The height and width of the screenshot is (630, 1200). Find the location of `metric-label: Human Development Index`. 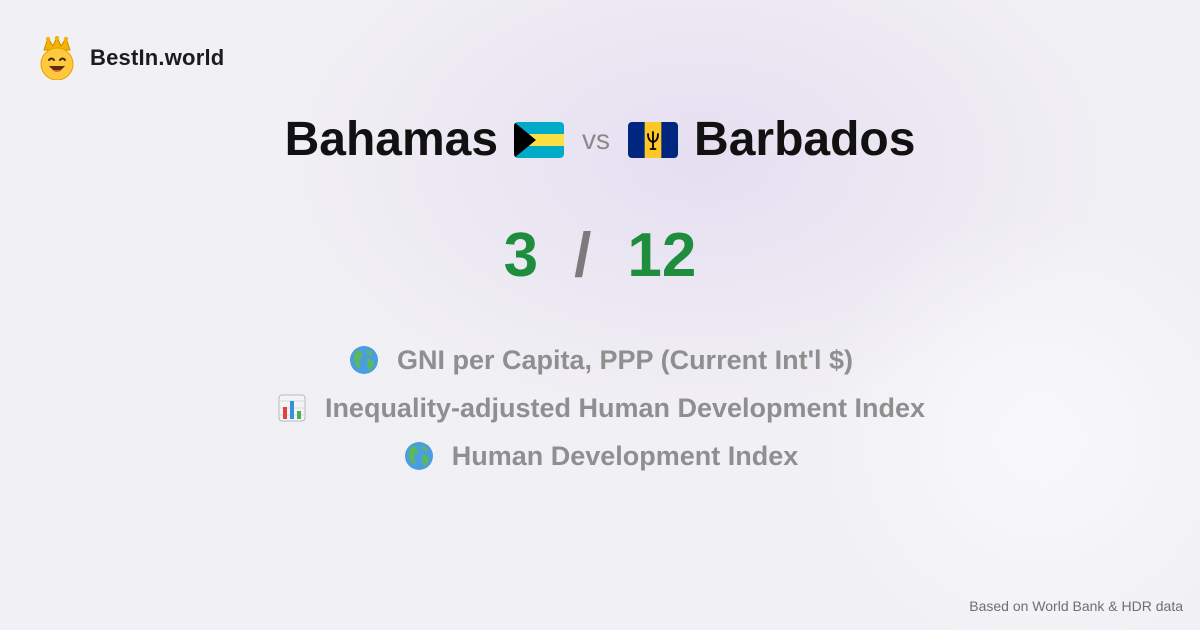

metric-label: Human Development Index is located at coordinates (625, 455).